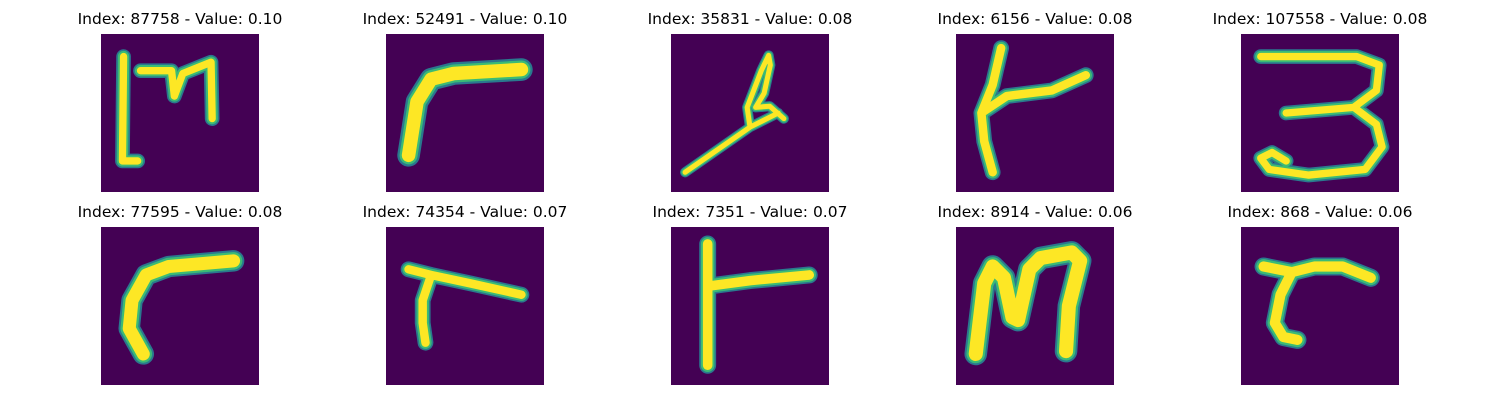  Describe the element at coordinates (465, 19) in the screenshot. I see `panel-title: Index: 52491 - Value: 0.10` at that location.